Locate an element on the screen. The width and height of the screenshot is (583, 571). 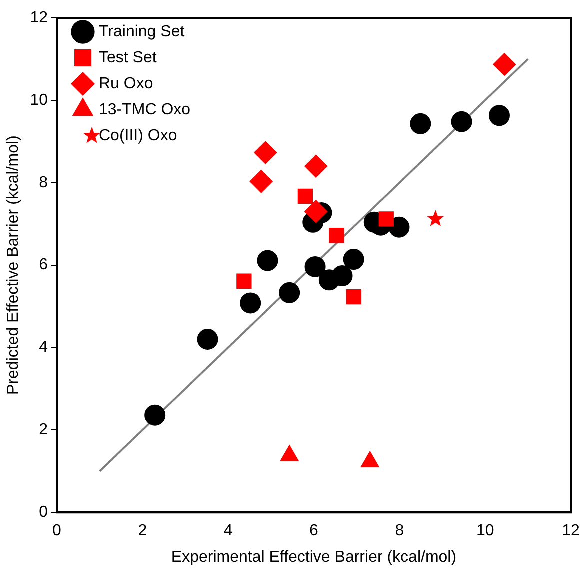
y-axis-title: Predicted Effective Barrier (kcal/mol) is located at coordinates (13, 265).